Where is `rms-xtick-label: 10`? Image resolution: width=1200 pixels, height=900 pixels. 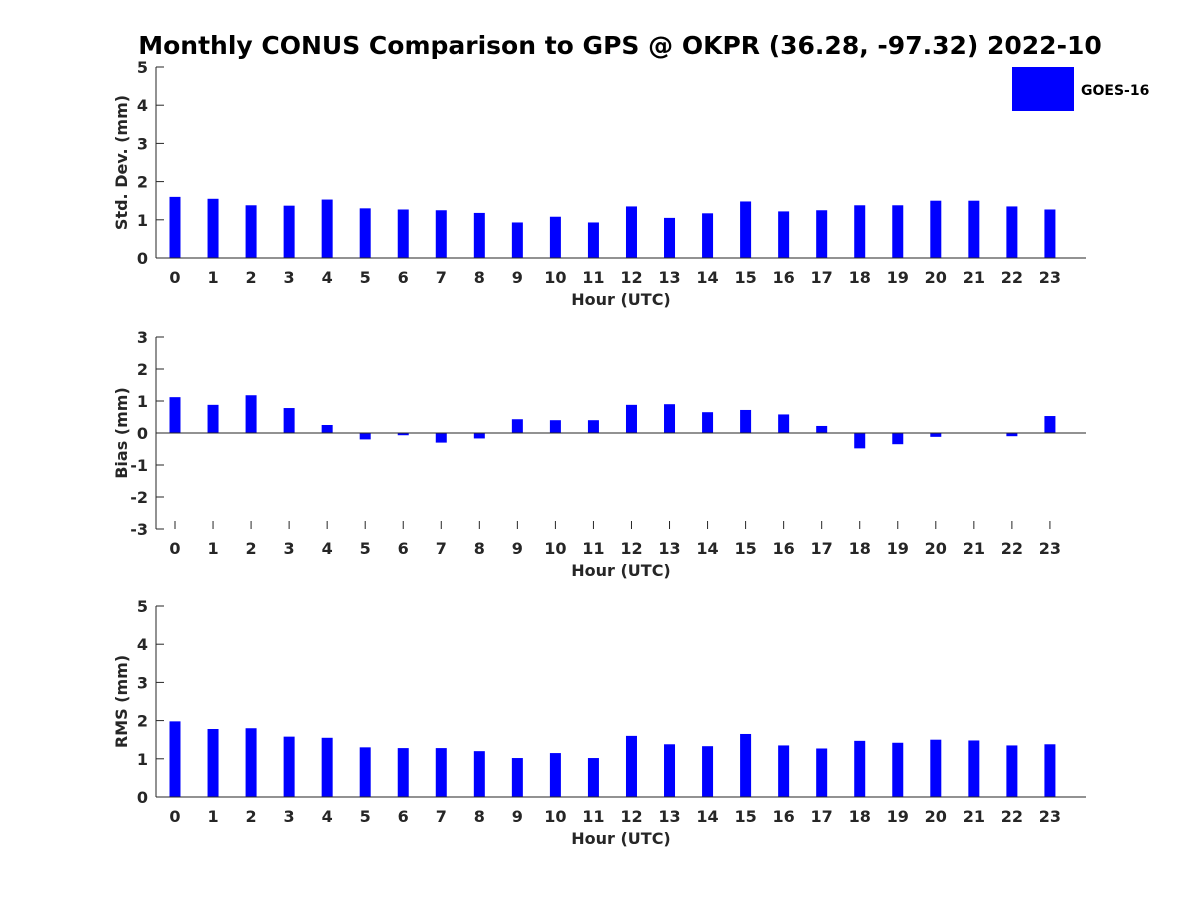 rms-xtick-label: 10 is located at coordinates (555, 816).